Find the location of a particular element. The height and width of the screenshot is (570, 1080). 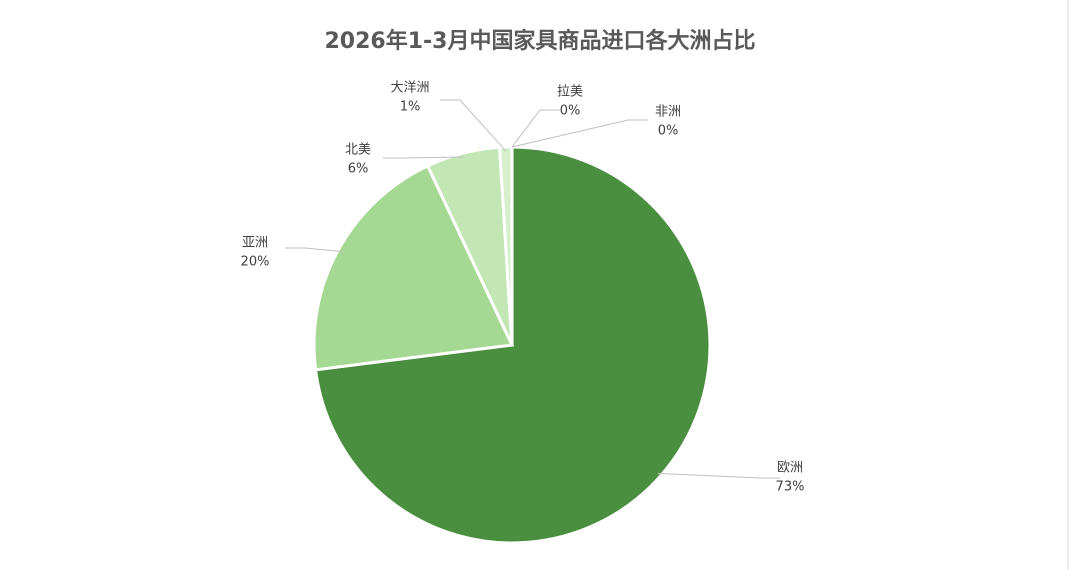

chart-title: 2026年1-3月中国家具商品进口各大洲占比 is located at coordinates (540, 41).